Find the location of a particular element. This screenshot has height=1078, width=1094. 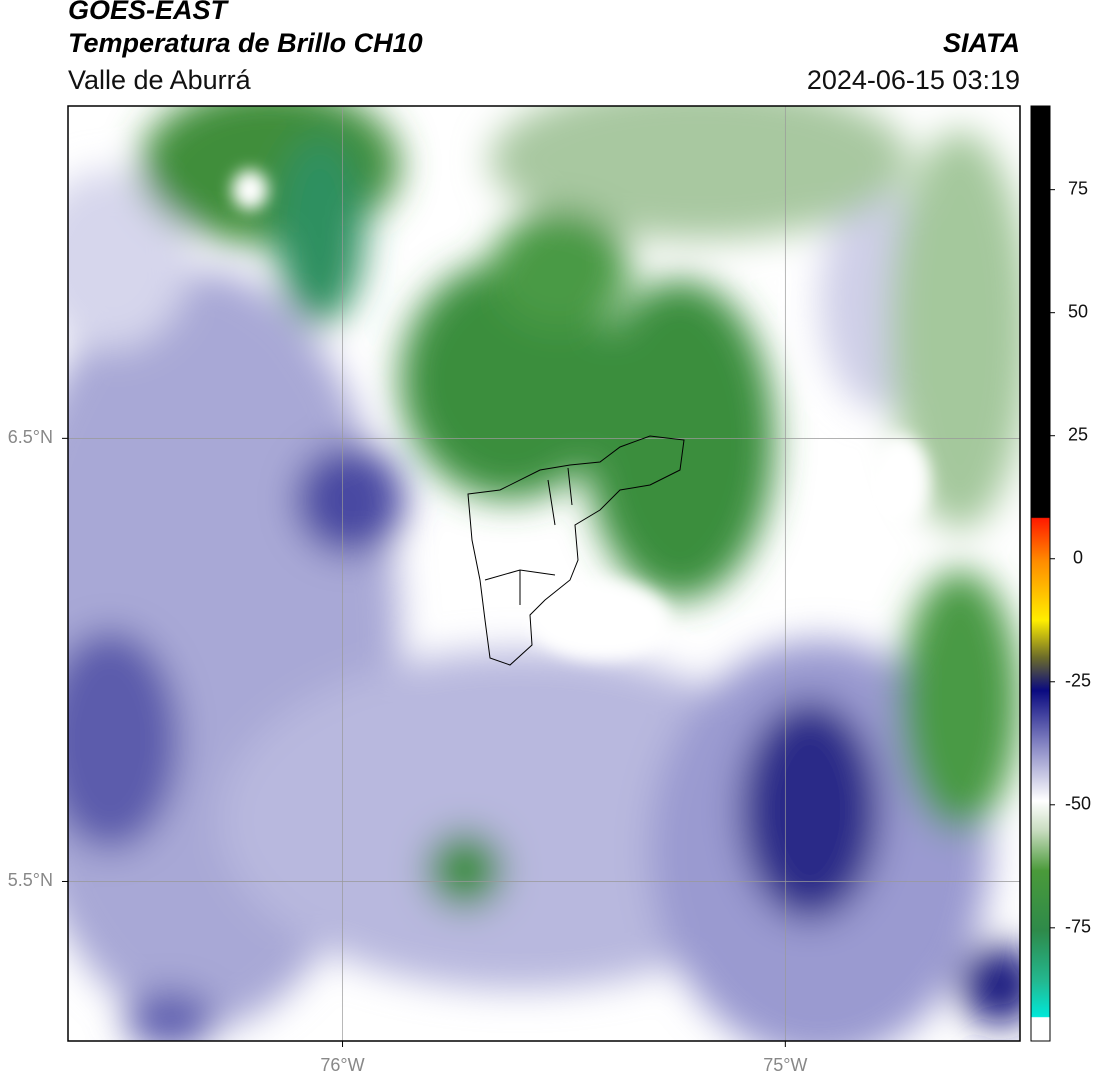

colorbar-tick-label: 25 is located at coordinates (1078, 434).